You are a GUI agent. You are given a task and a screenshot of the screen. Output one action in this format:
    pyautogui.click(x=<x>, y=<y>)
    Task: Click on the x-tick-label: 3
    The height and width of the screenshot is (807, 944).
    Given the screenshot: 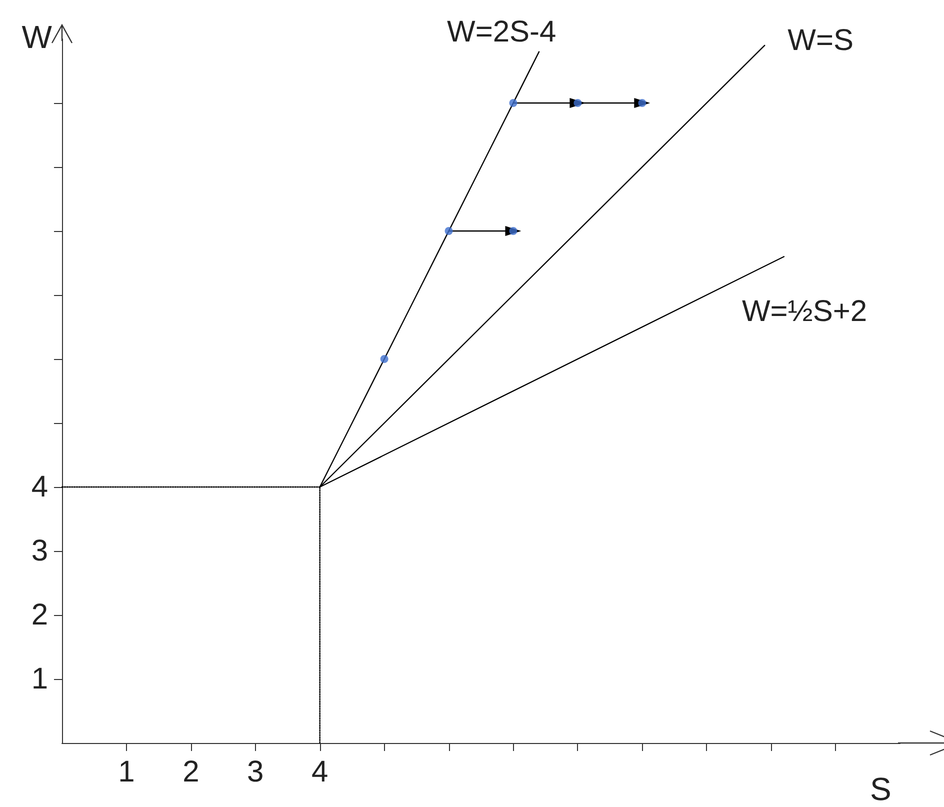 What is the action you would take?
    pyautogui.click(x=255, y=772)
    